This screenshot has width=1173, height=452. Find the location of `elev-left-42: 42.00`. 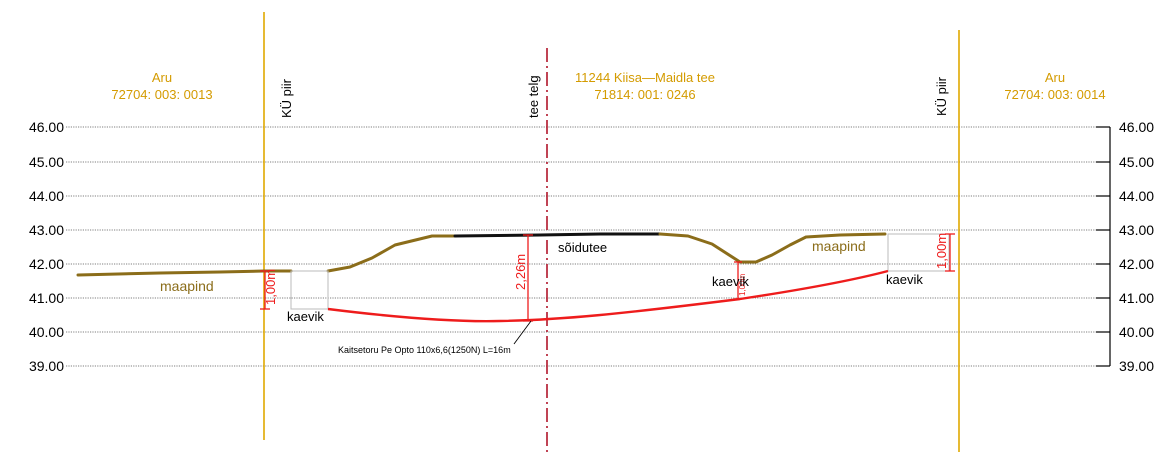

elev-left-42: 42.00 is located at coordinates (46, 264).